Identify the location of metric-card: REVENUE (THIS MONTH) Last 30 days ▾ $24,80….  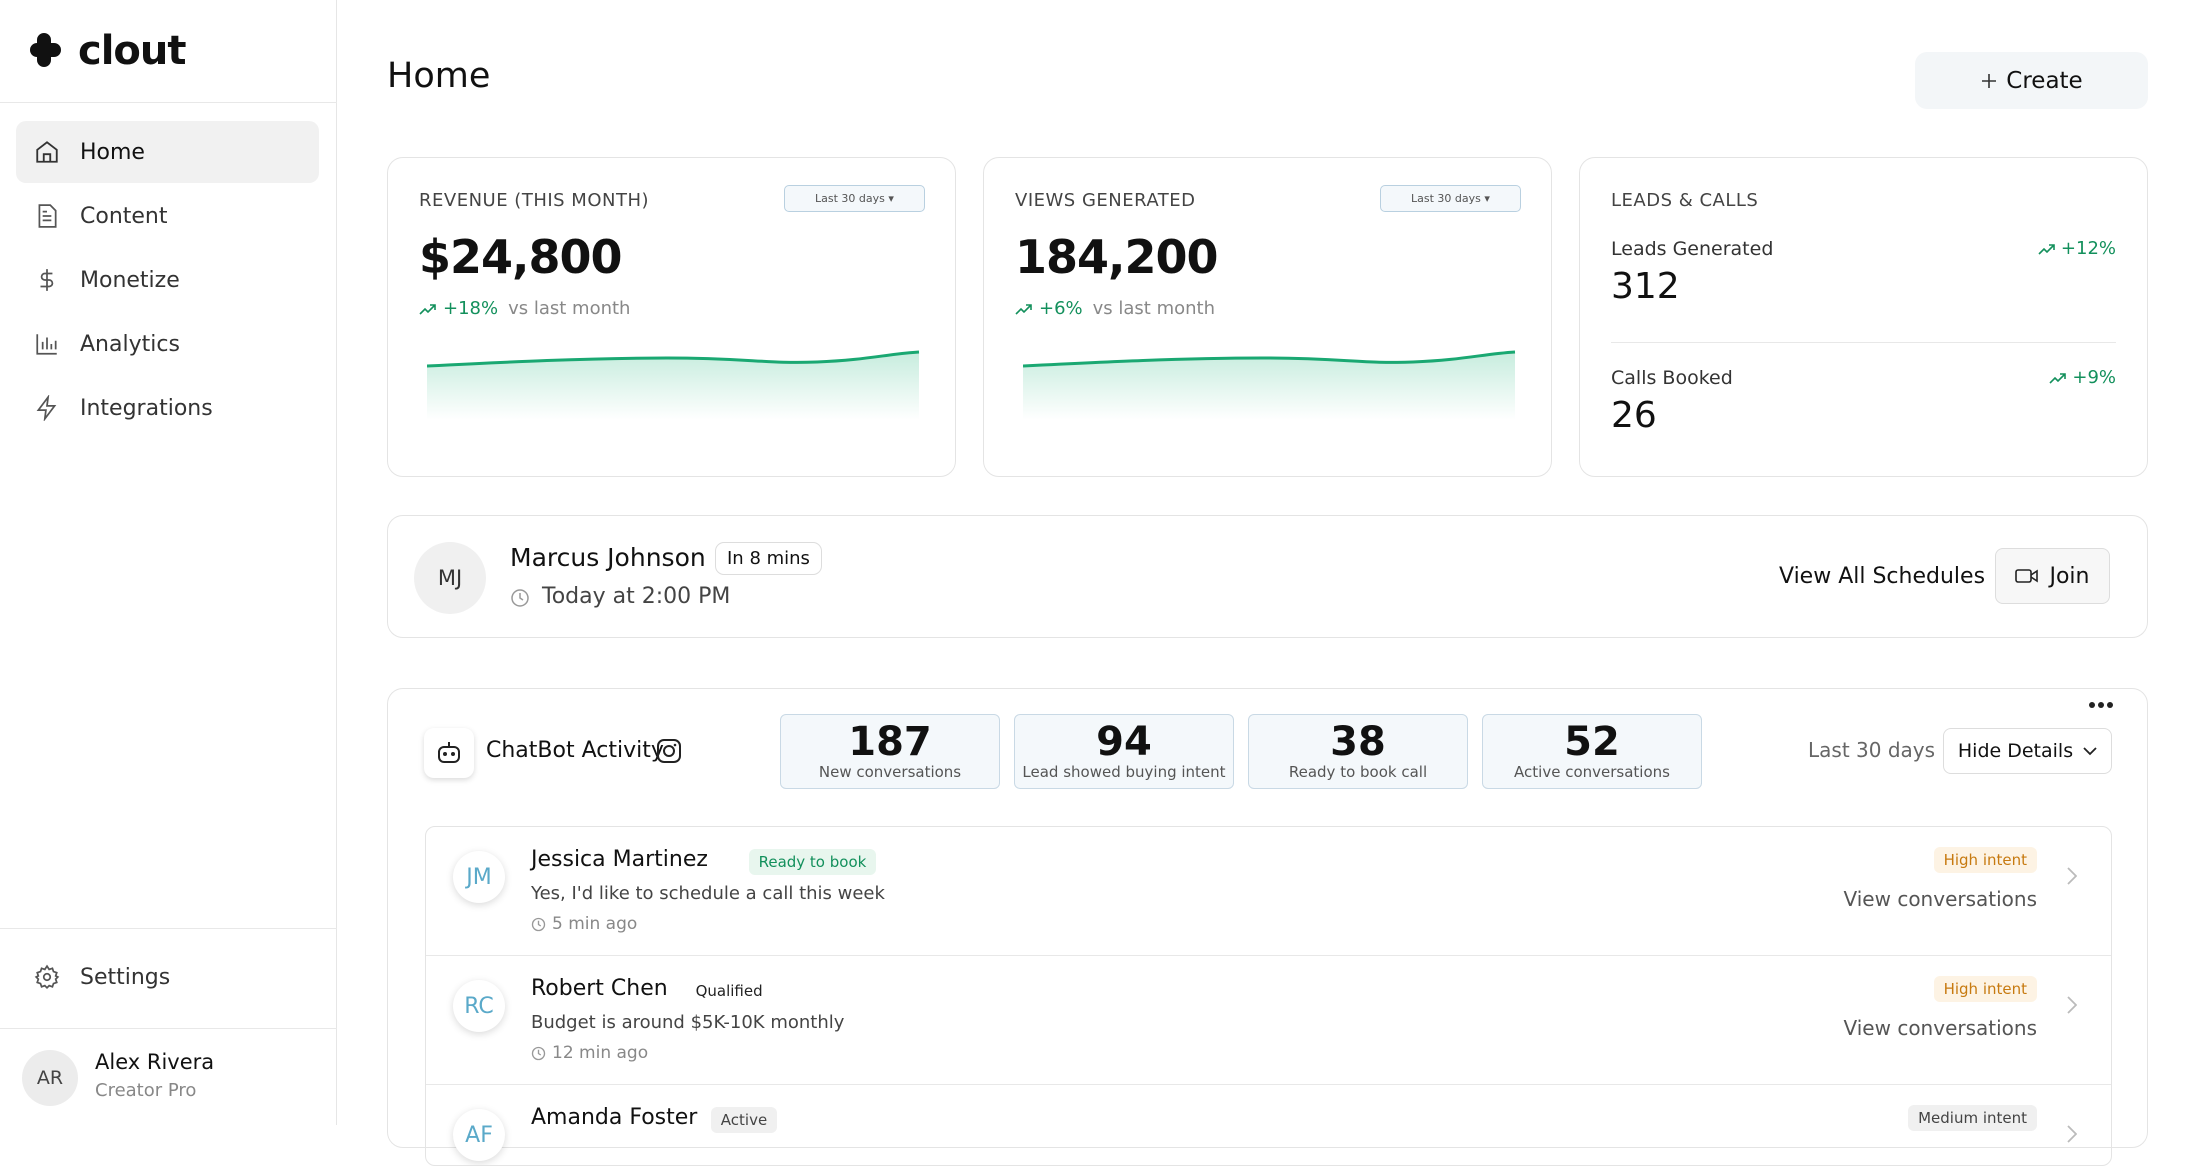
(671, 317).